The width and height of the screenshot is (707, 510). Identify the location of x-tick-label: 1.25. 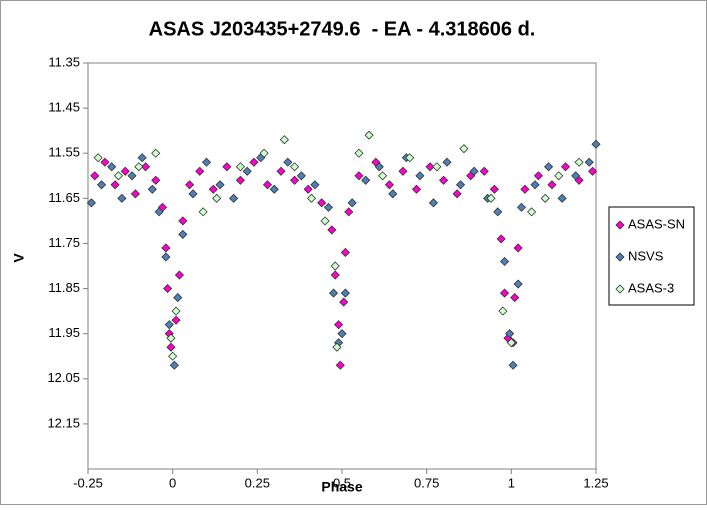
(595, 482).